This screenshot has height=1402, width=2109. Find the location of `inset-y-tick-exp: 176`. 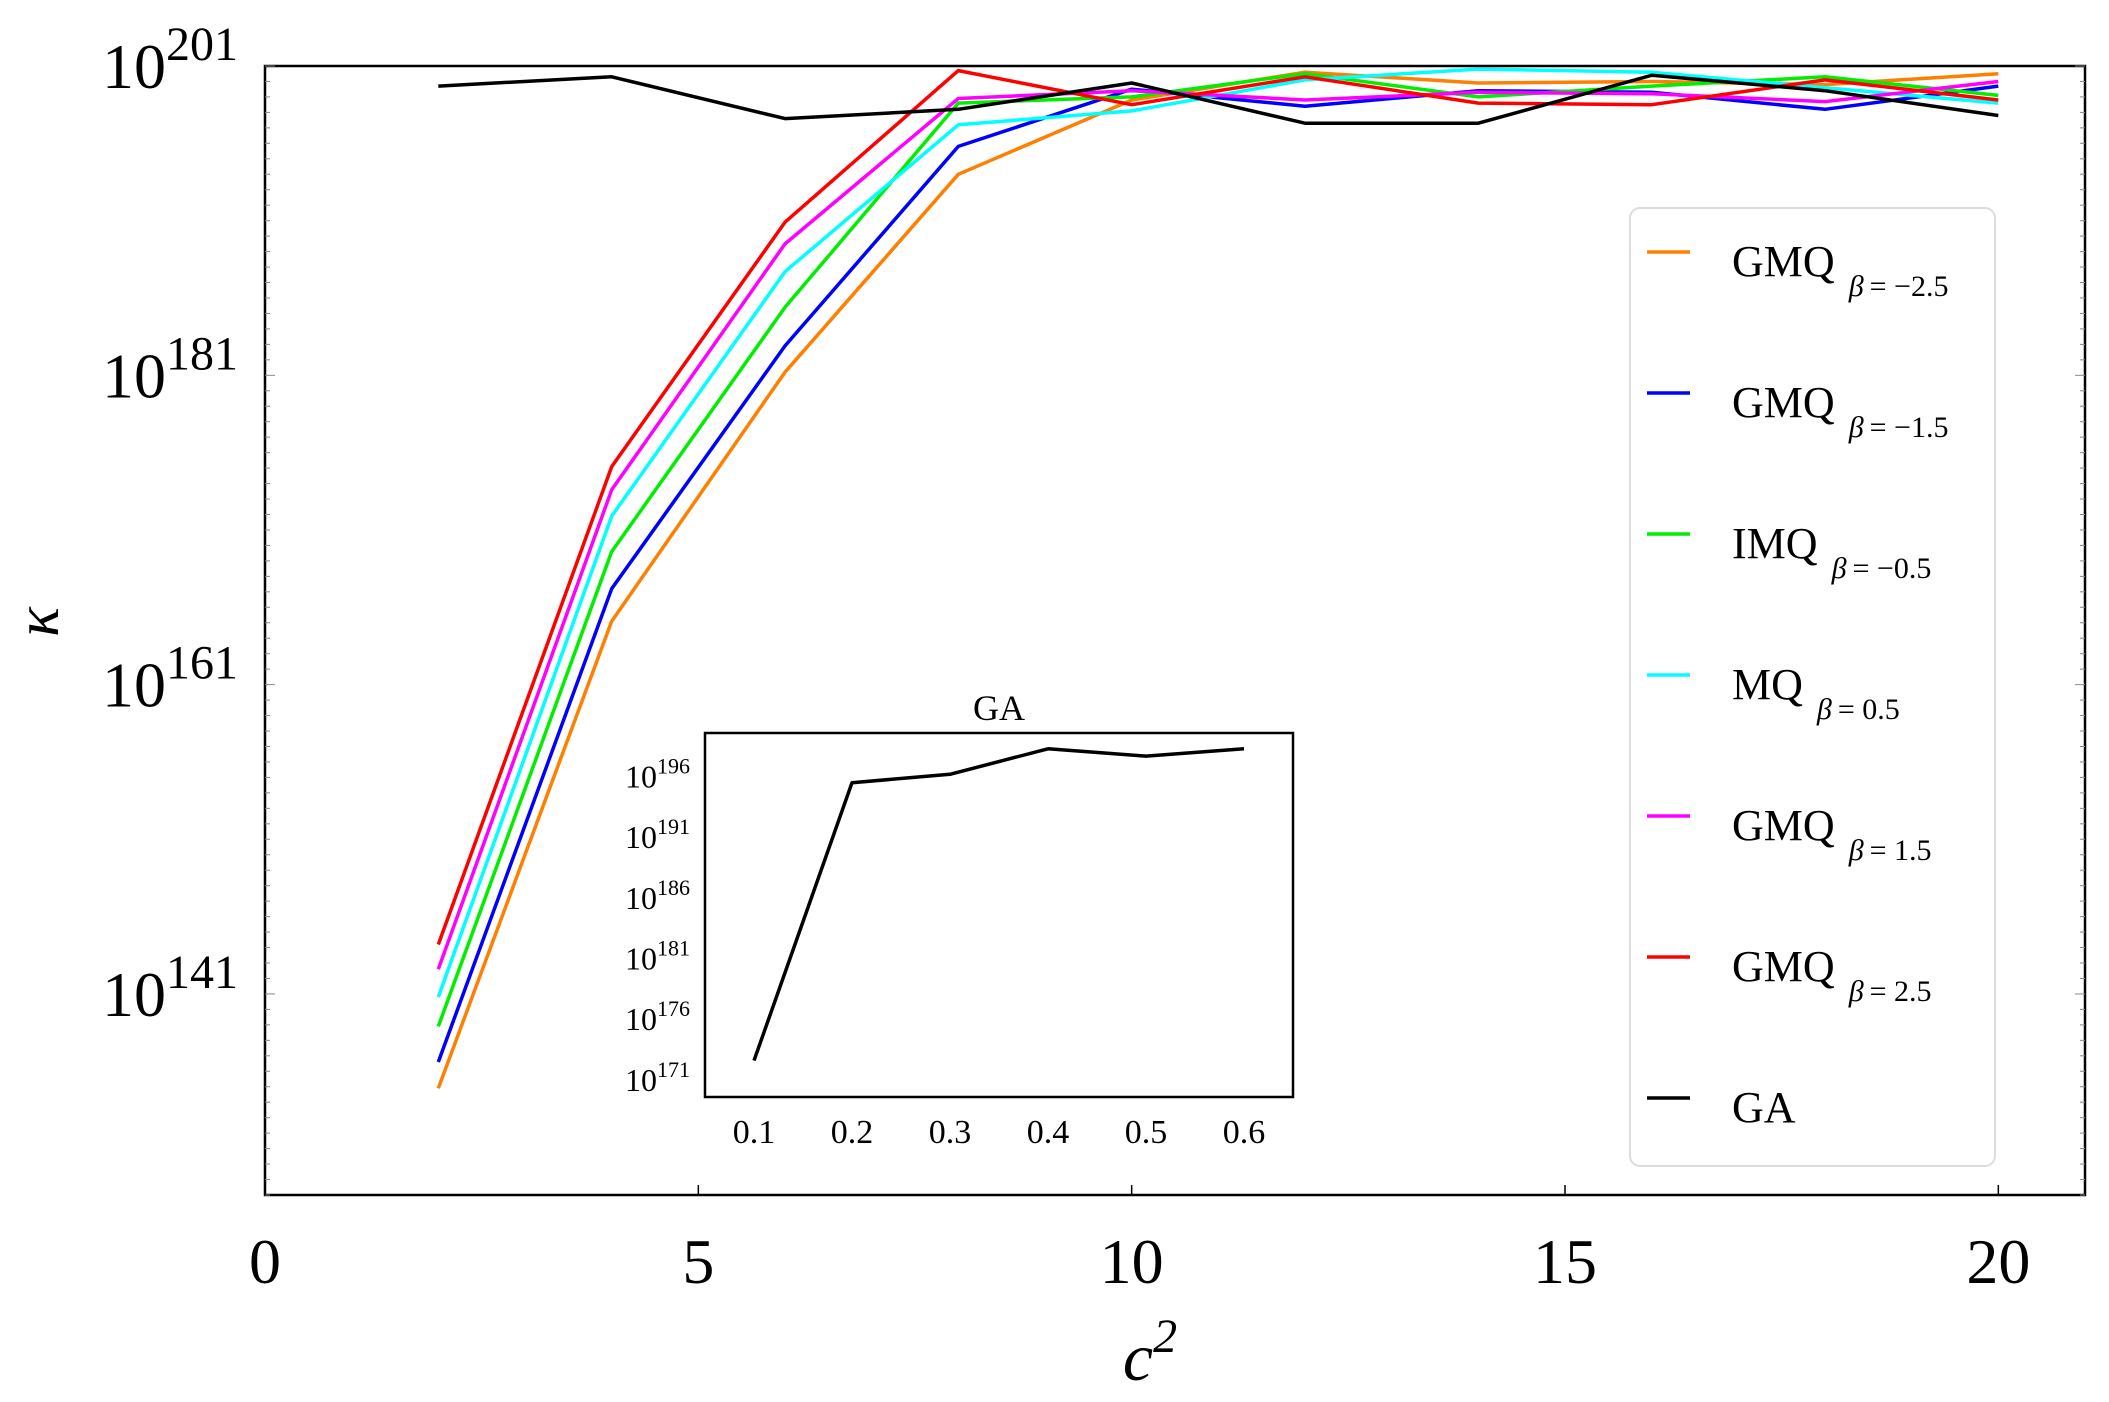

inset-y-tick-exp: 176 is located at coordinates (673, 1008).